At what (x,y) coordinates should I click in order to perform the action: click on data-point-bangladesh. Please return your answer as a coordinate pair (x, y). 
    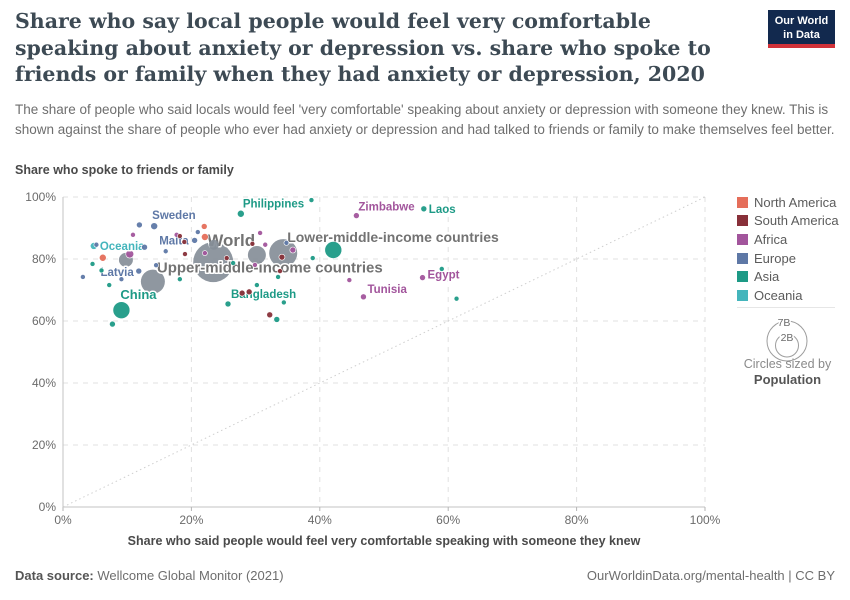
    Looking at the image, I should click on (228, 304).